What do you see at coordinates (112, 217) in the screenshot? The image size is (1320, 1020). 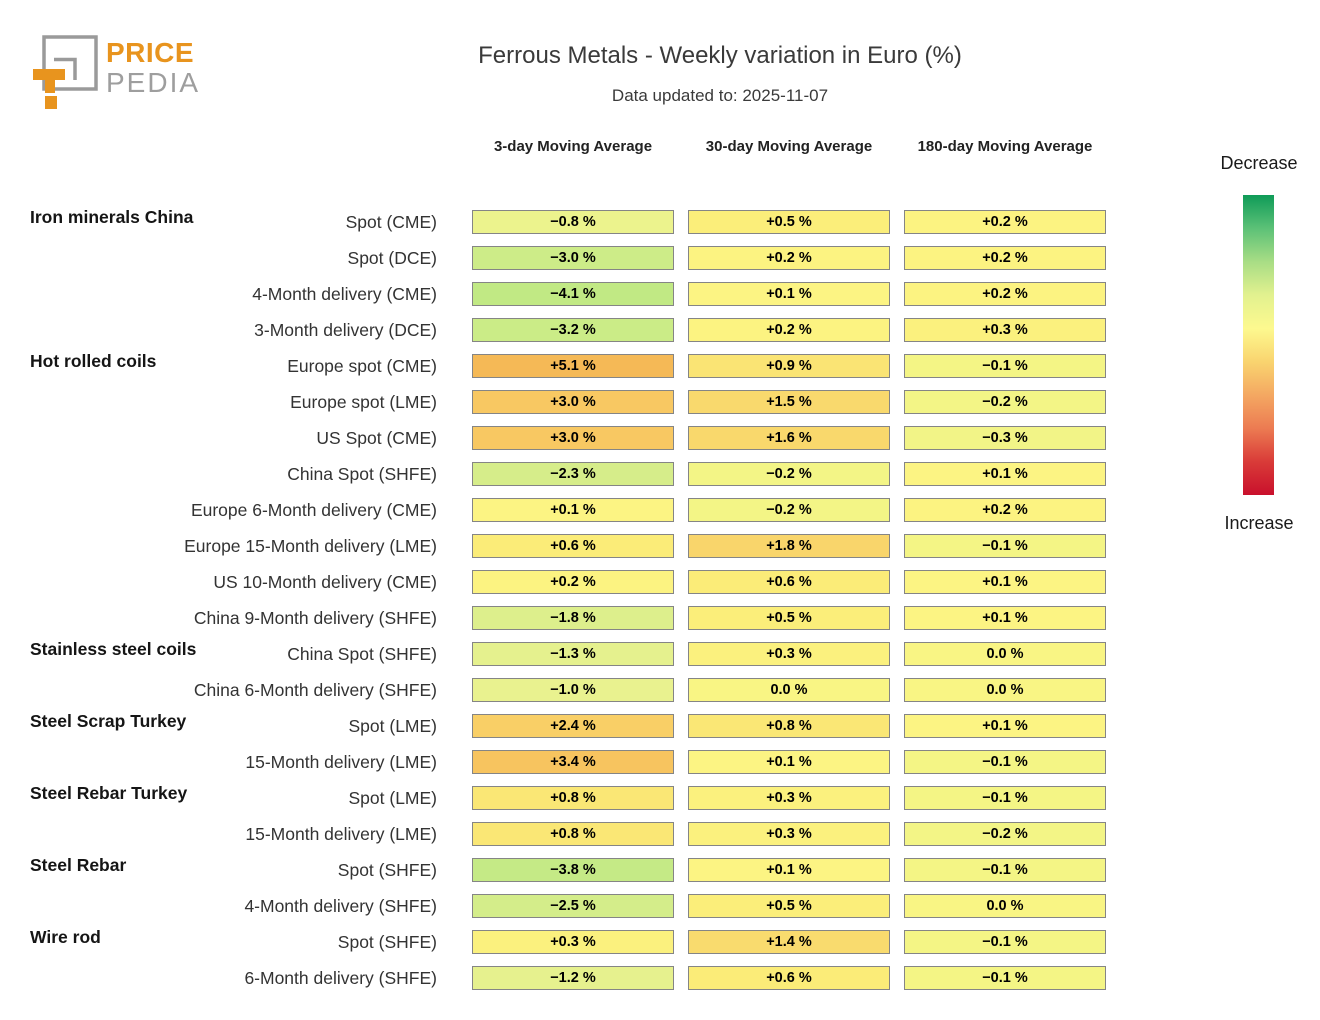 I see `group-label: Iron minerals China` at bounding box center [112, 217].